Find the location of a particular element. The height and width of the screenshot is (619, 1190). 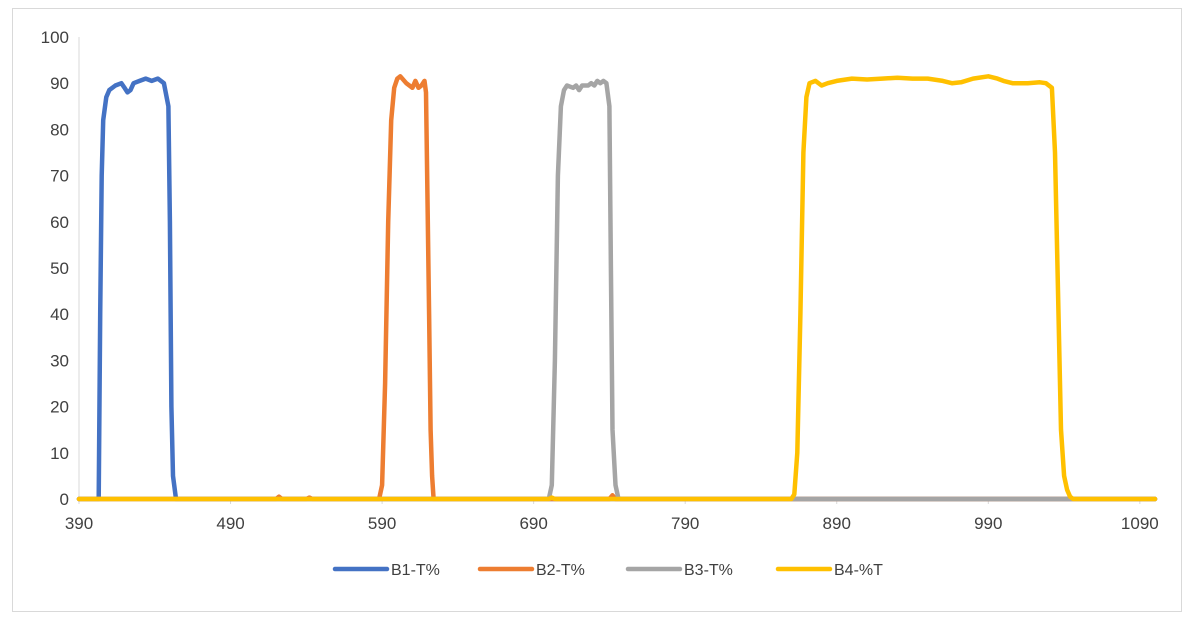

y-tick-label: 70 is located at coordinates (59, 176).